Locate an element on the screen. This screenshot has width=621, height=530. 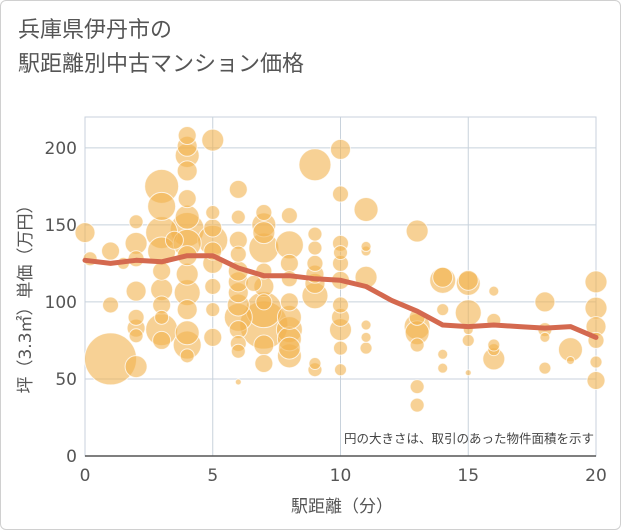
size-note: 円の大きさは、取引のあった物件面積を示す is located at coordinates (469, 438).